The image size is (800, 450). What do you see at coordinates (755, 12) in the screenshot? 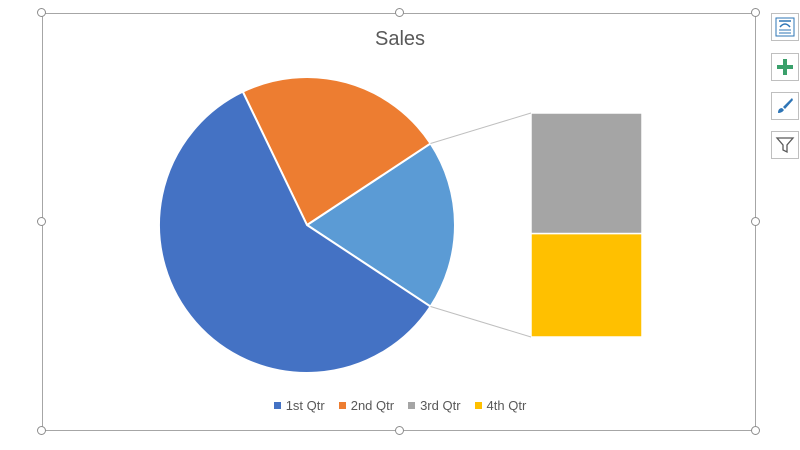
I see `resize-handle-top-right` at bounding box center [755, 12].